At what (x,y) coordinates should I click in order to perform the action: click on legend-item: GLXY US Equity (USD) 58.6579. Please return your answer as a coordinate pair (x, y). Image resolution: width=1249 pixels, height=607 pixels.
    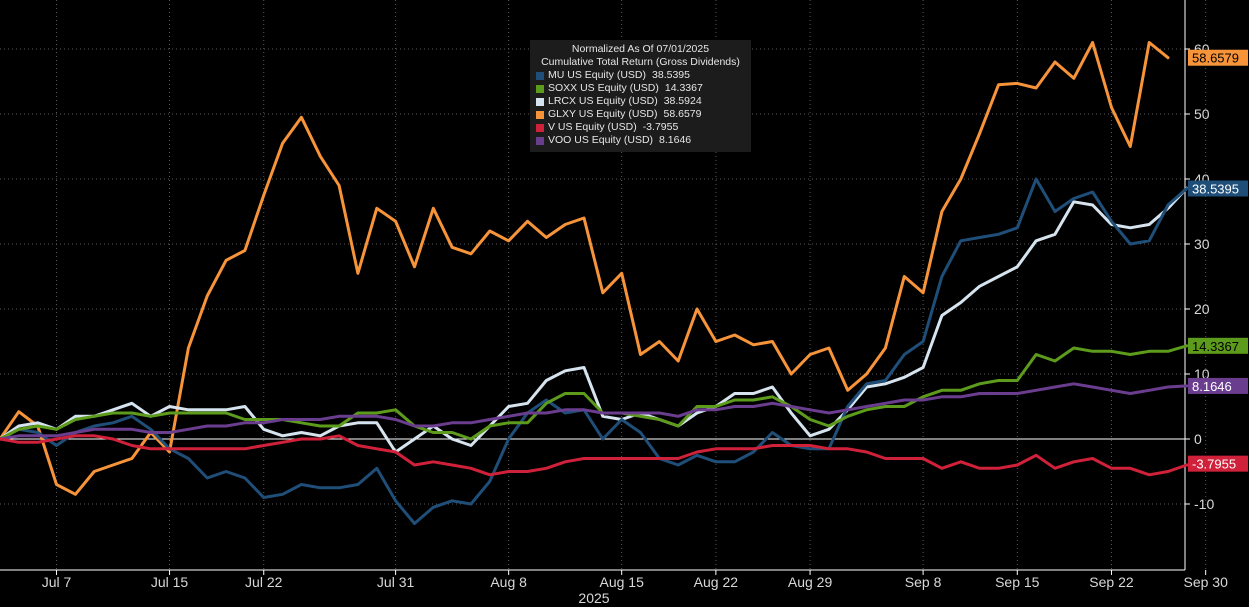
    Looking at the image, I should click on (640, 114).